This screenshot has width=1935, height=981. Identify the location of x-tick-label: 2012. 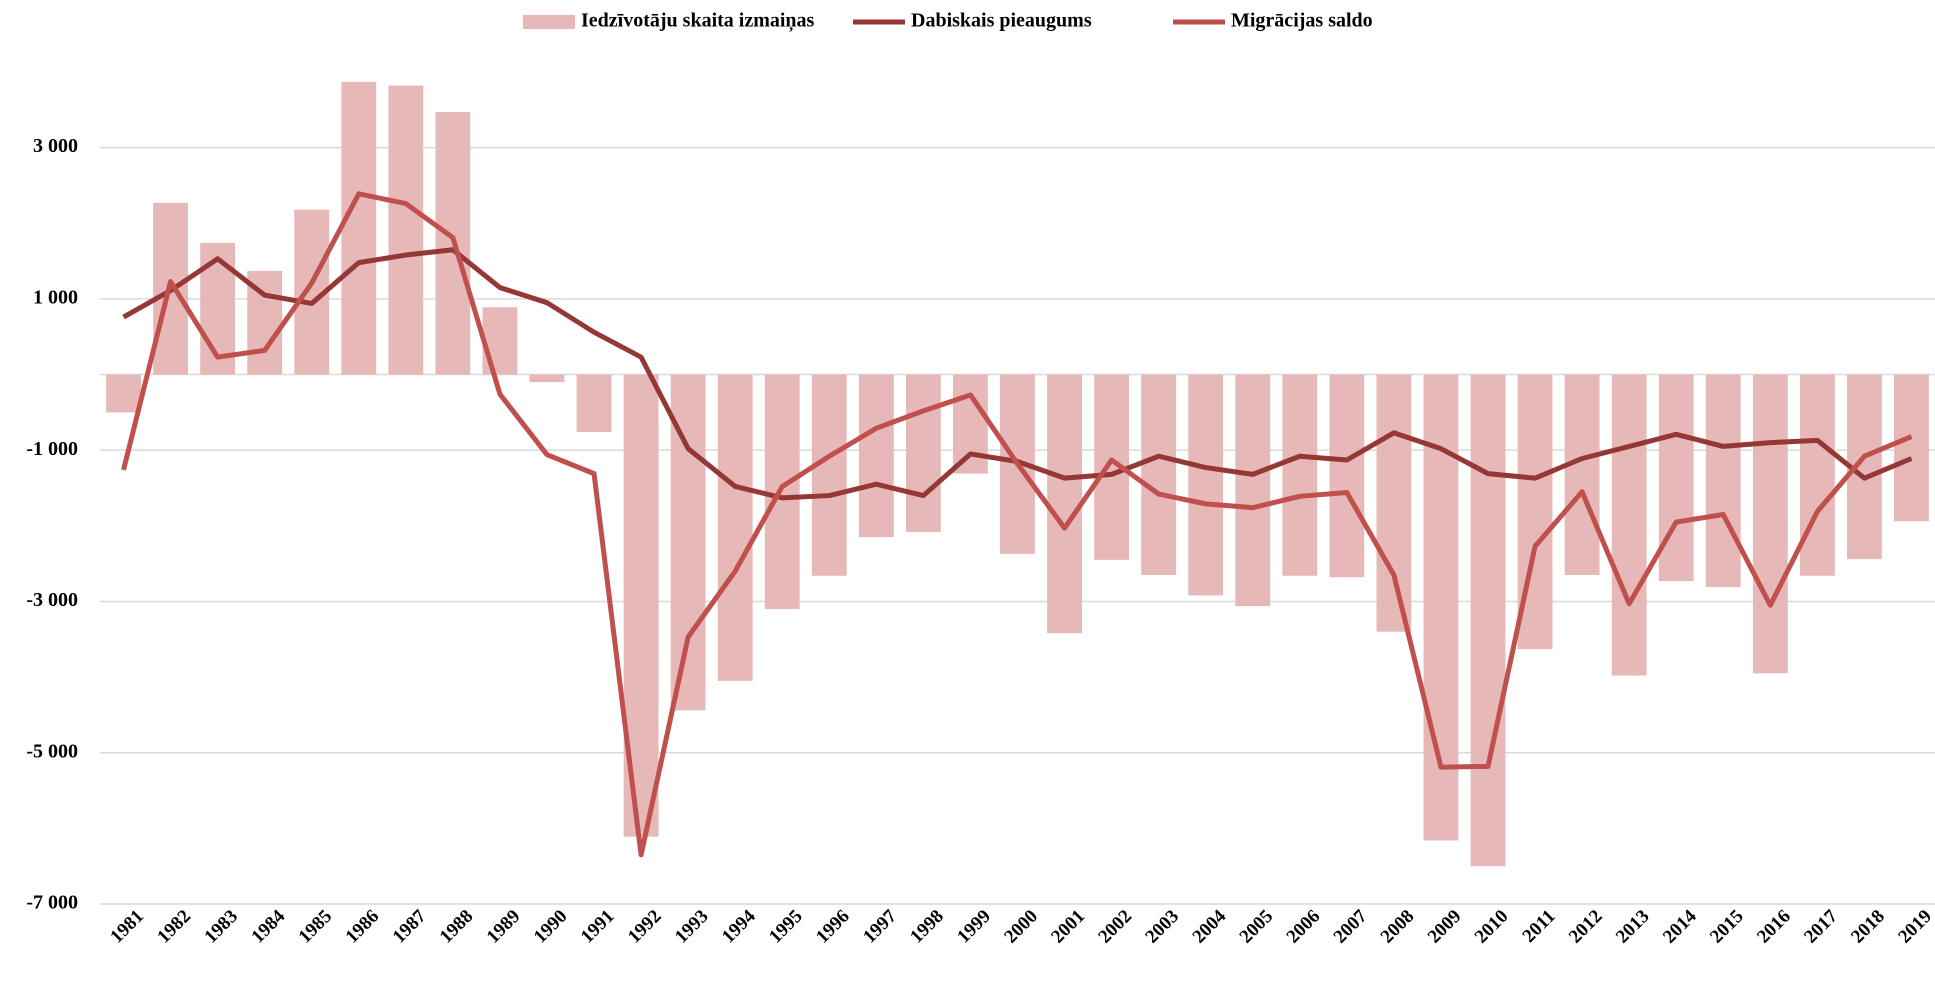
(1586, 927).